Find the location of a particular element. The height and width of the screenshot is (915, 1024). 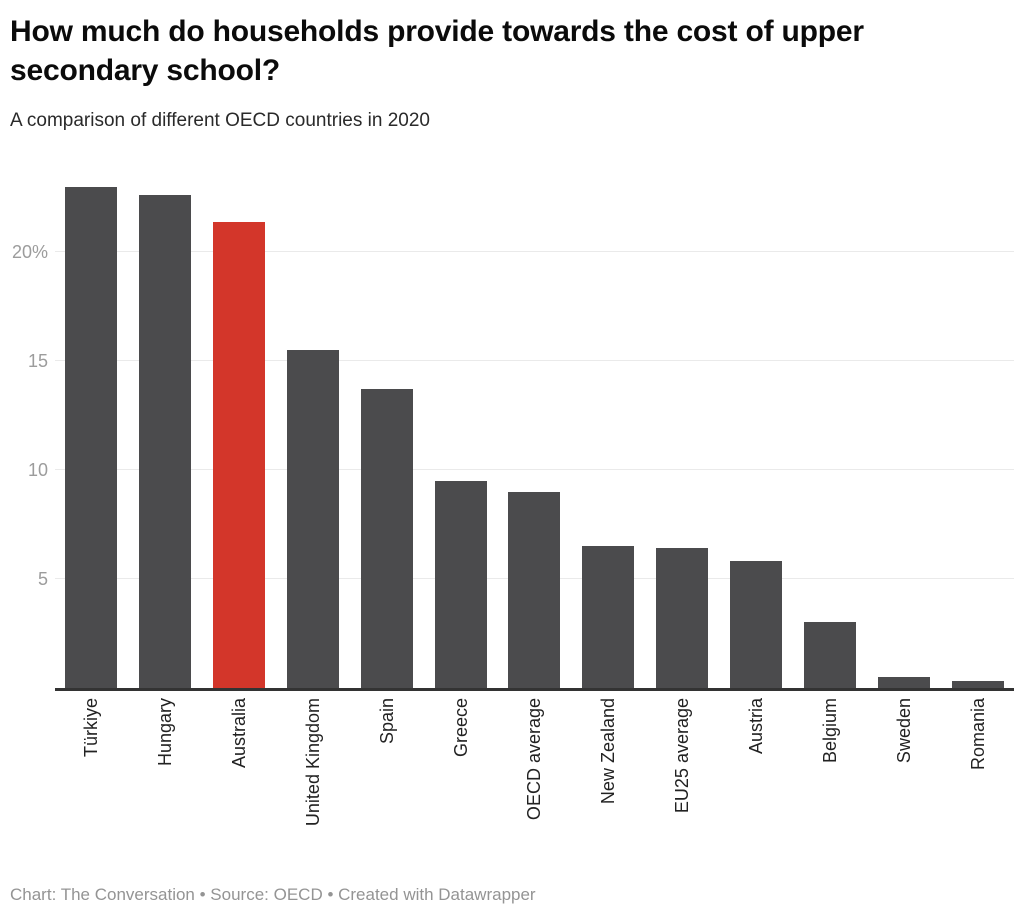

bar-united-kingdom is located at coordinates (312, 519).